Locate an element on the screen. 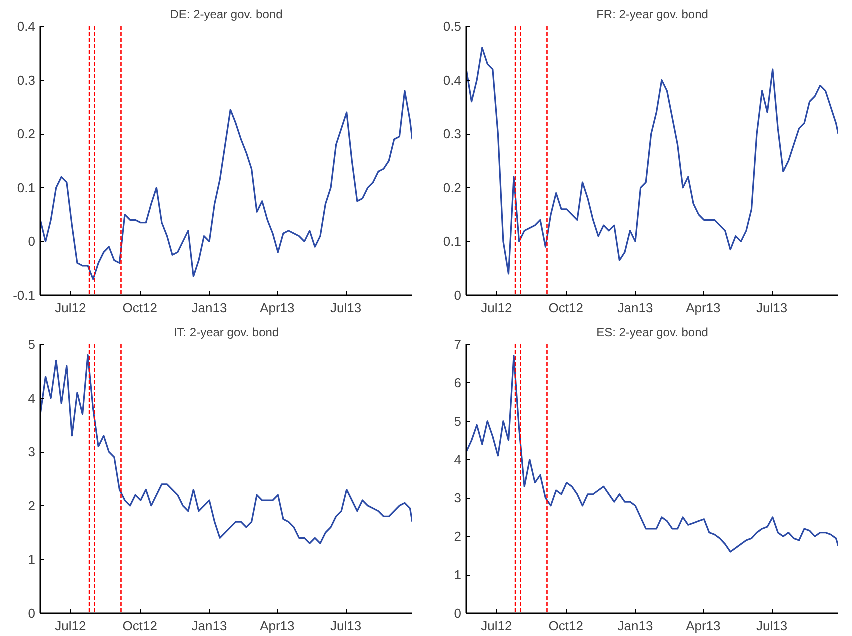 Image resolution: width=852 pixels, height=636 pixels. y-tick-label: 0.5 is located at coordinates (452, 26).